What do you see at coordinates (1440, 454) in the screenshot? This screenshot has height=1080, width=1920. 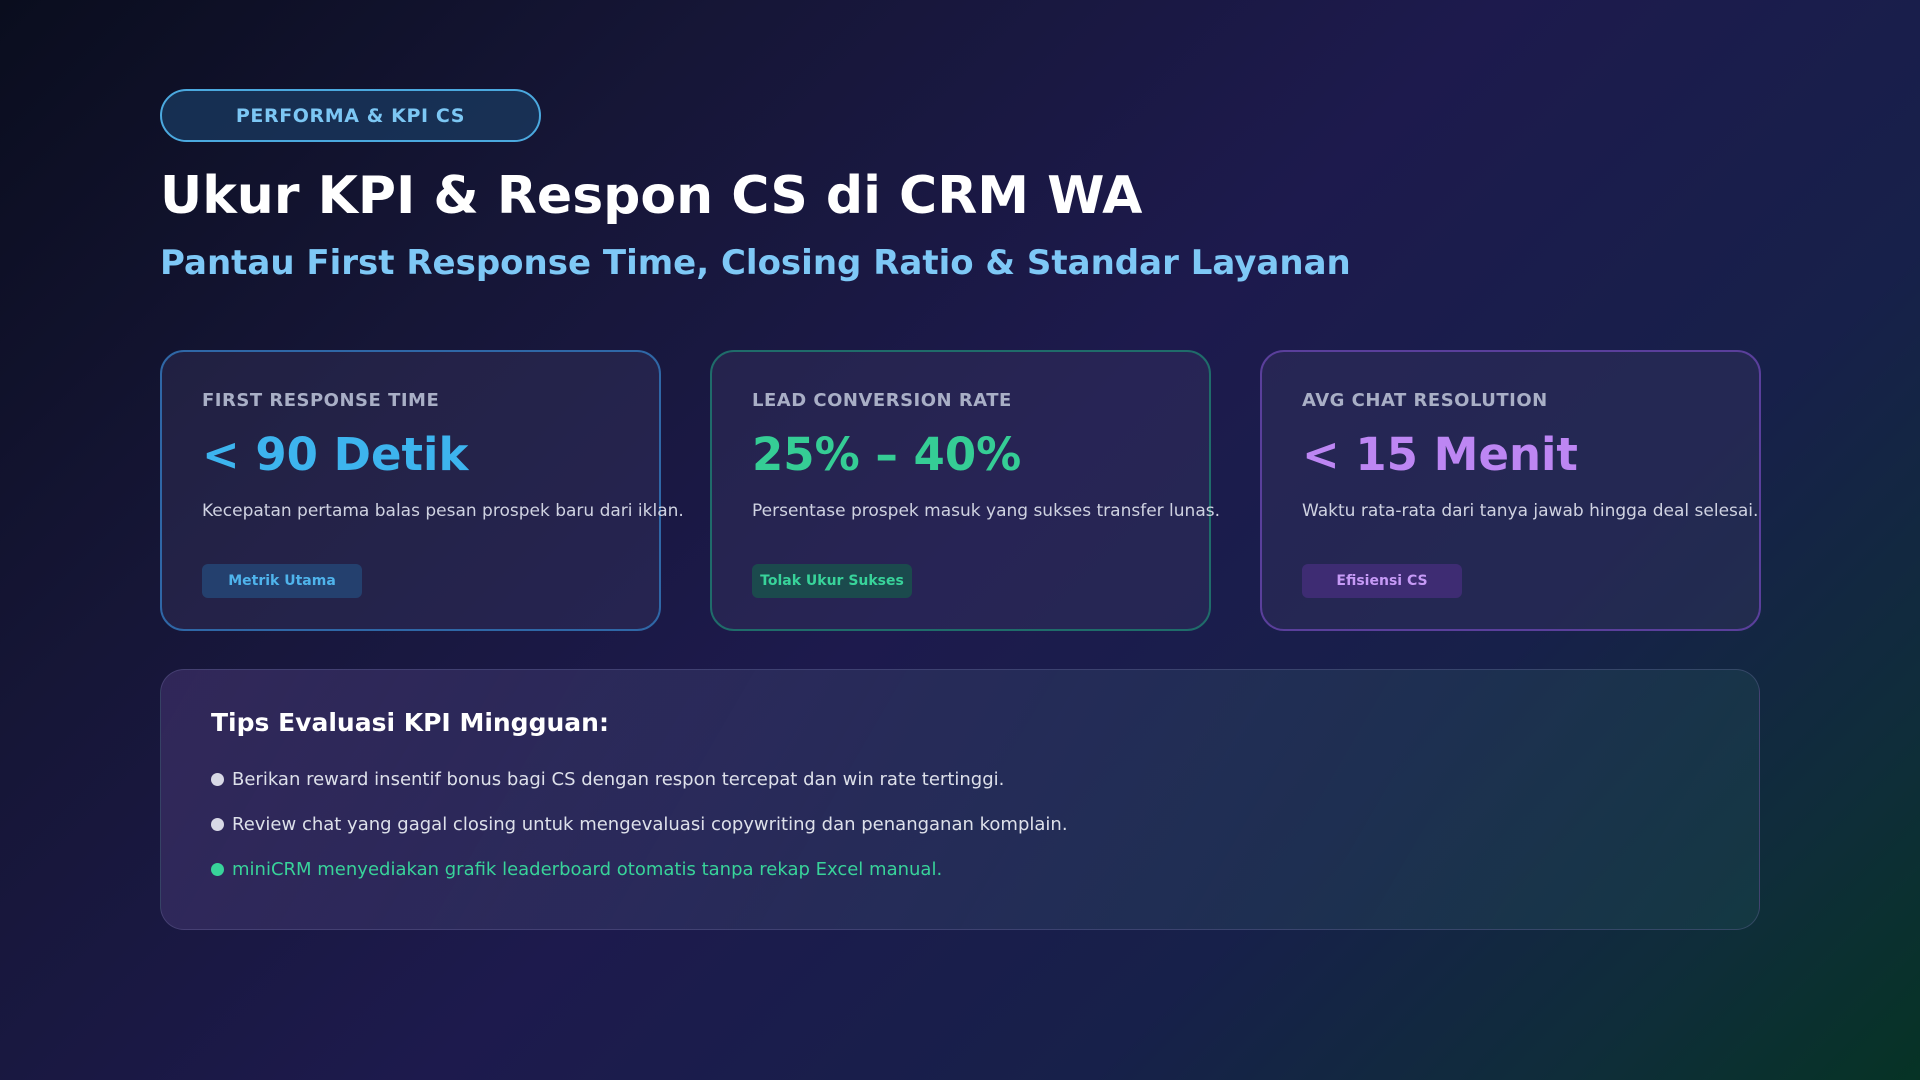 I see `kpi-card-value: < 15 Menit` at bounding box center [1440, 454].